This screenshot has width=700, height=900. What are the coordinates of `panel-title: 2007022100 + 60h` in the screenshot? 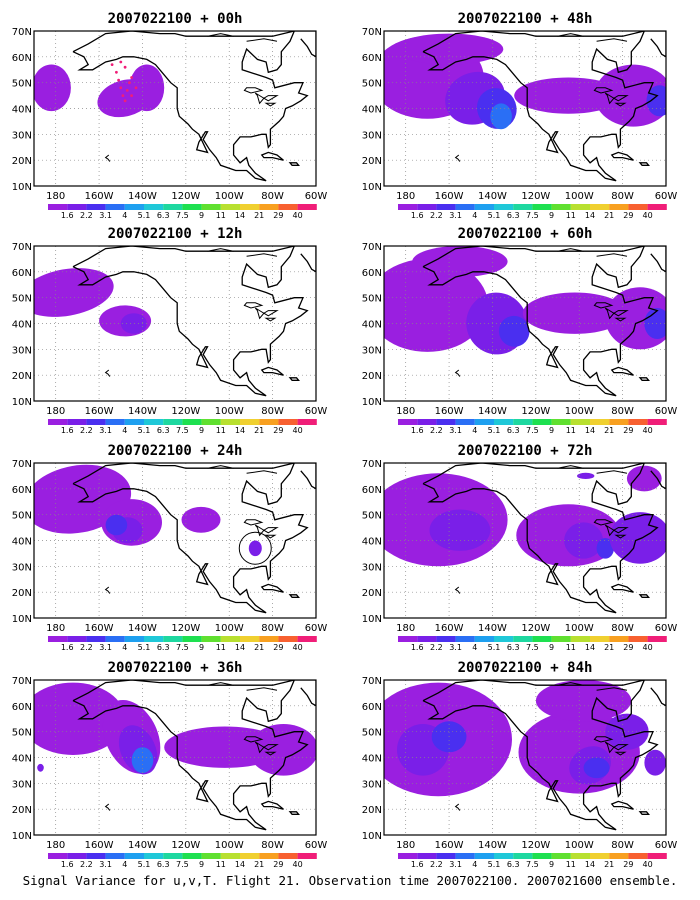 It's located at (525, 234).